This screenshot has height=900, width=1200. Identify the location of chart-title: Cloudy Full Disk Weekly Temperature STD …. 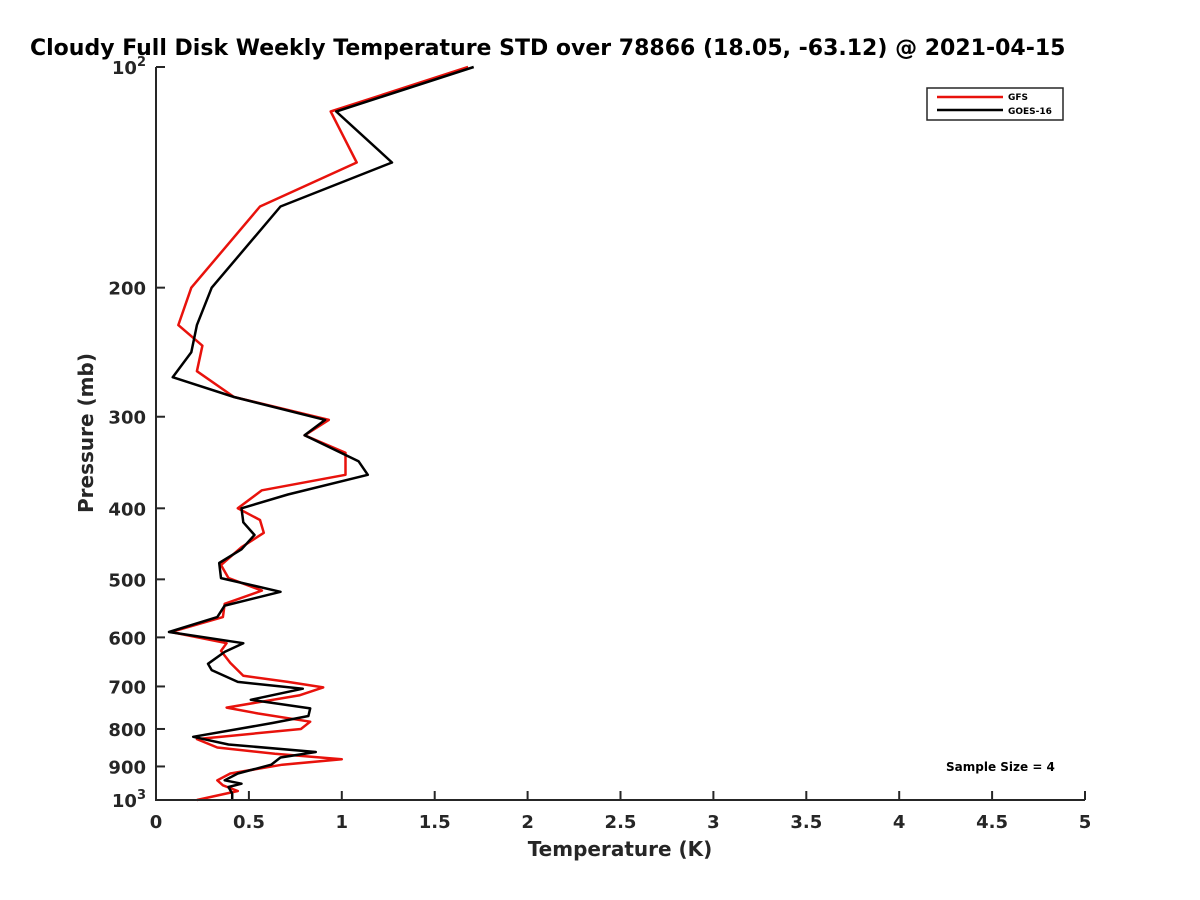
(547, 48).